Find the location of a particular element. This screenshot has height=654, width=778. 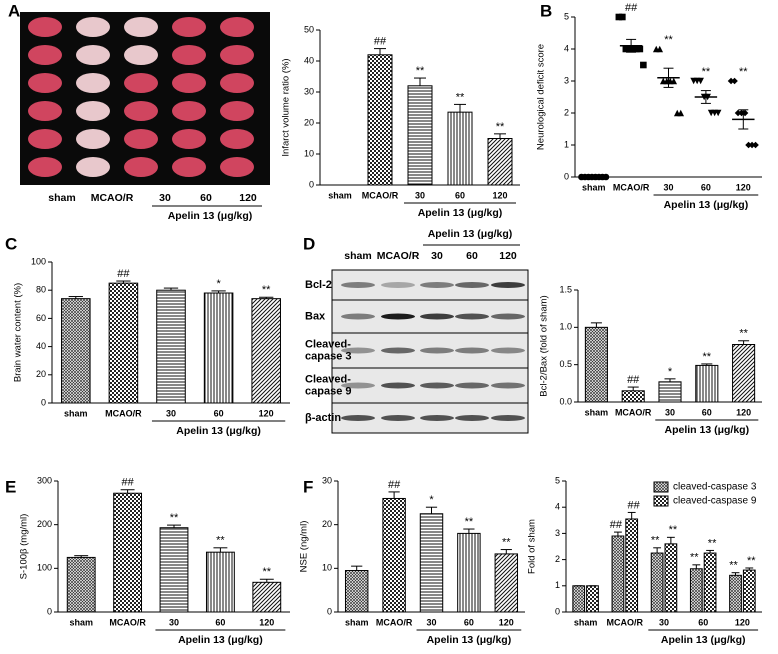

y-axis-label: Bcl-2/Bax (fold of sham) is located at coordinates (544, 345).